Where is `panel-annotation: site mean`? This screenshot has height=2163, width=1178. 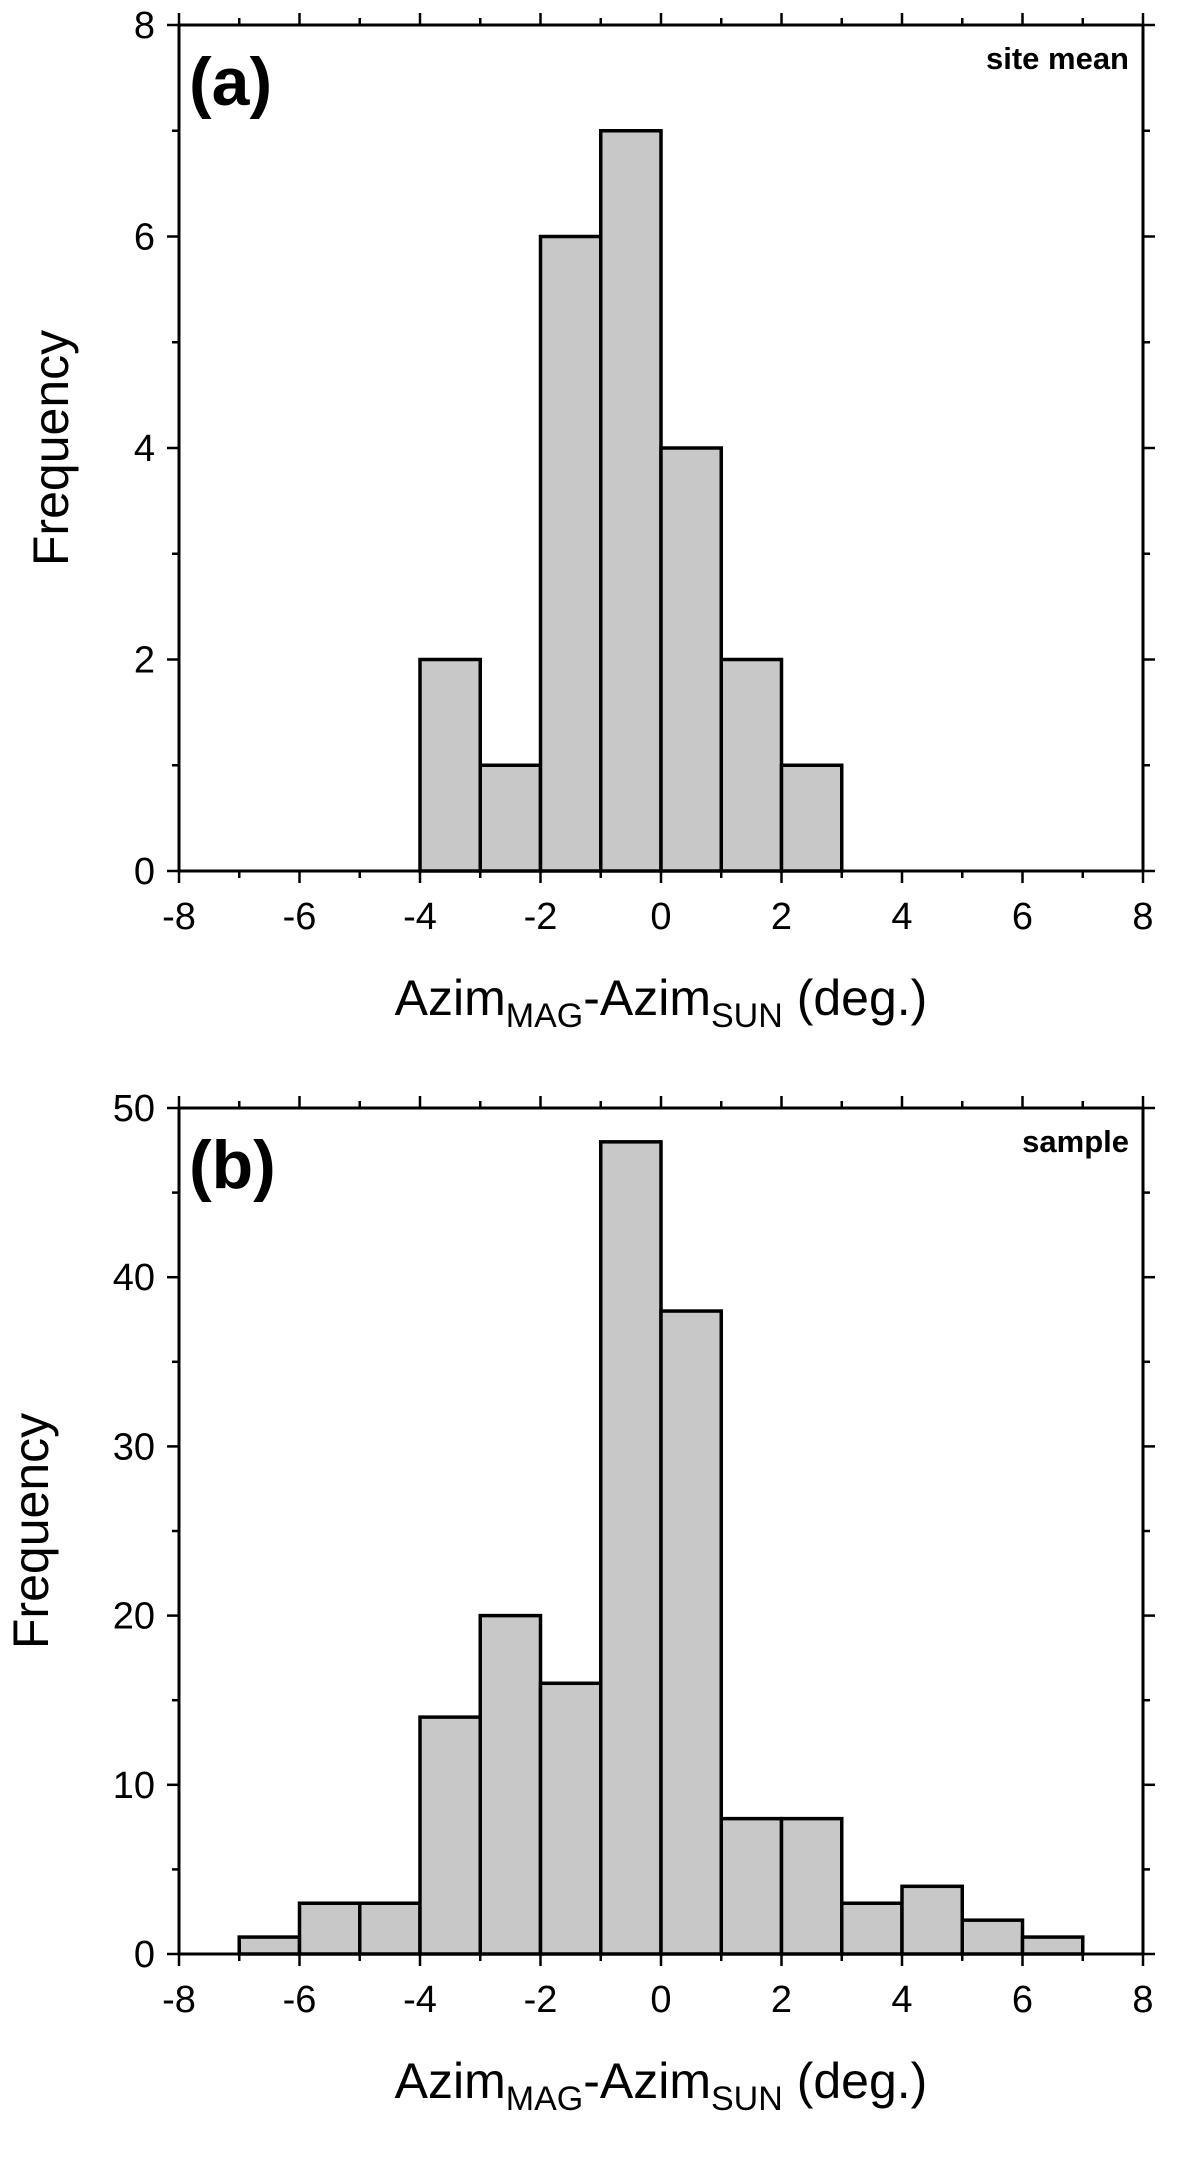
panel-annotation: site mean is located at coordinates (1057, 58).